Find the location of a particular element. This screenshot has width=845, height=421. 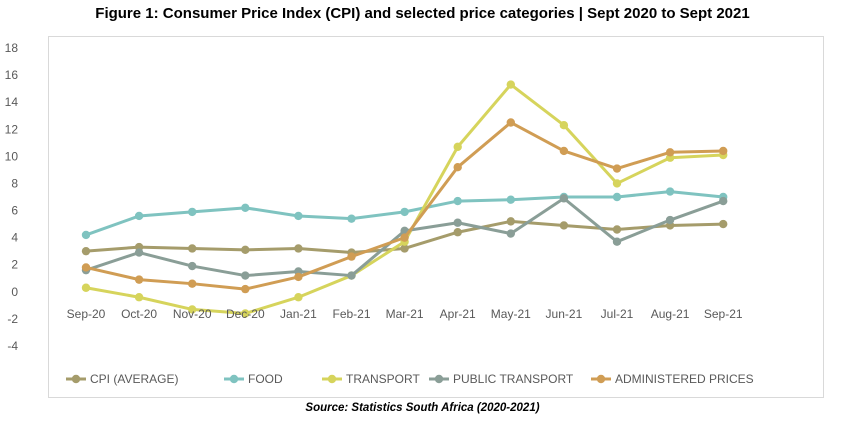

legend-entry: PUBLIC TRANSPORT is located at coordinates (501, 379).